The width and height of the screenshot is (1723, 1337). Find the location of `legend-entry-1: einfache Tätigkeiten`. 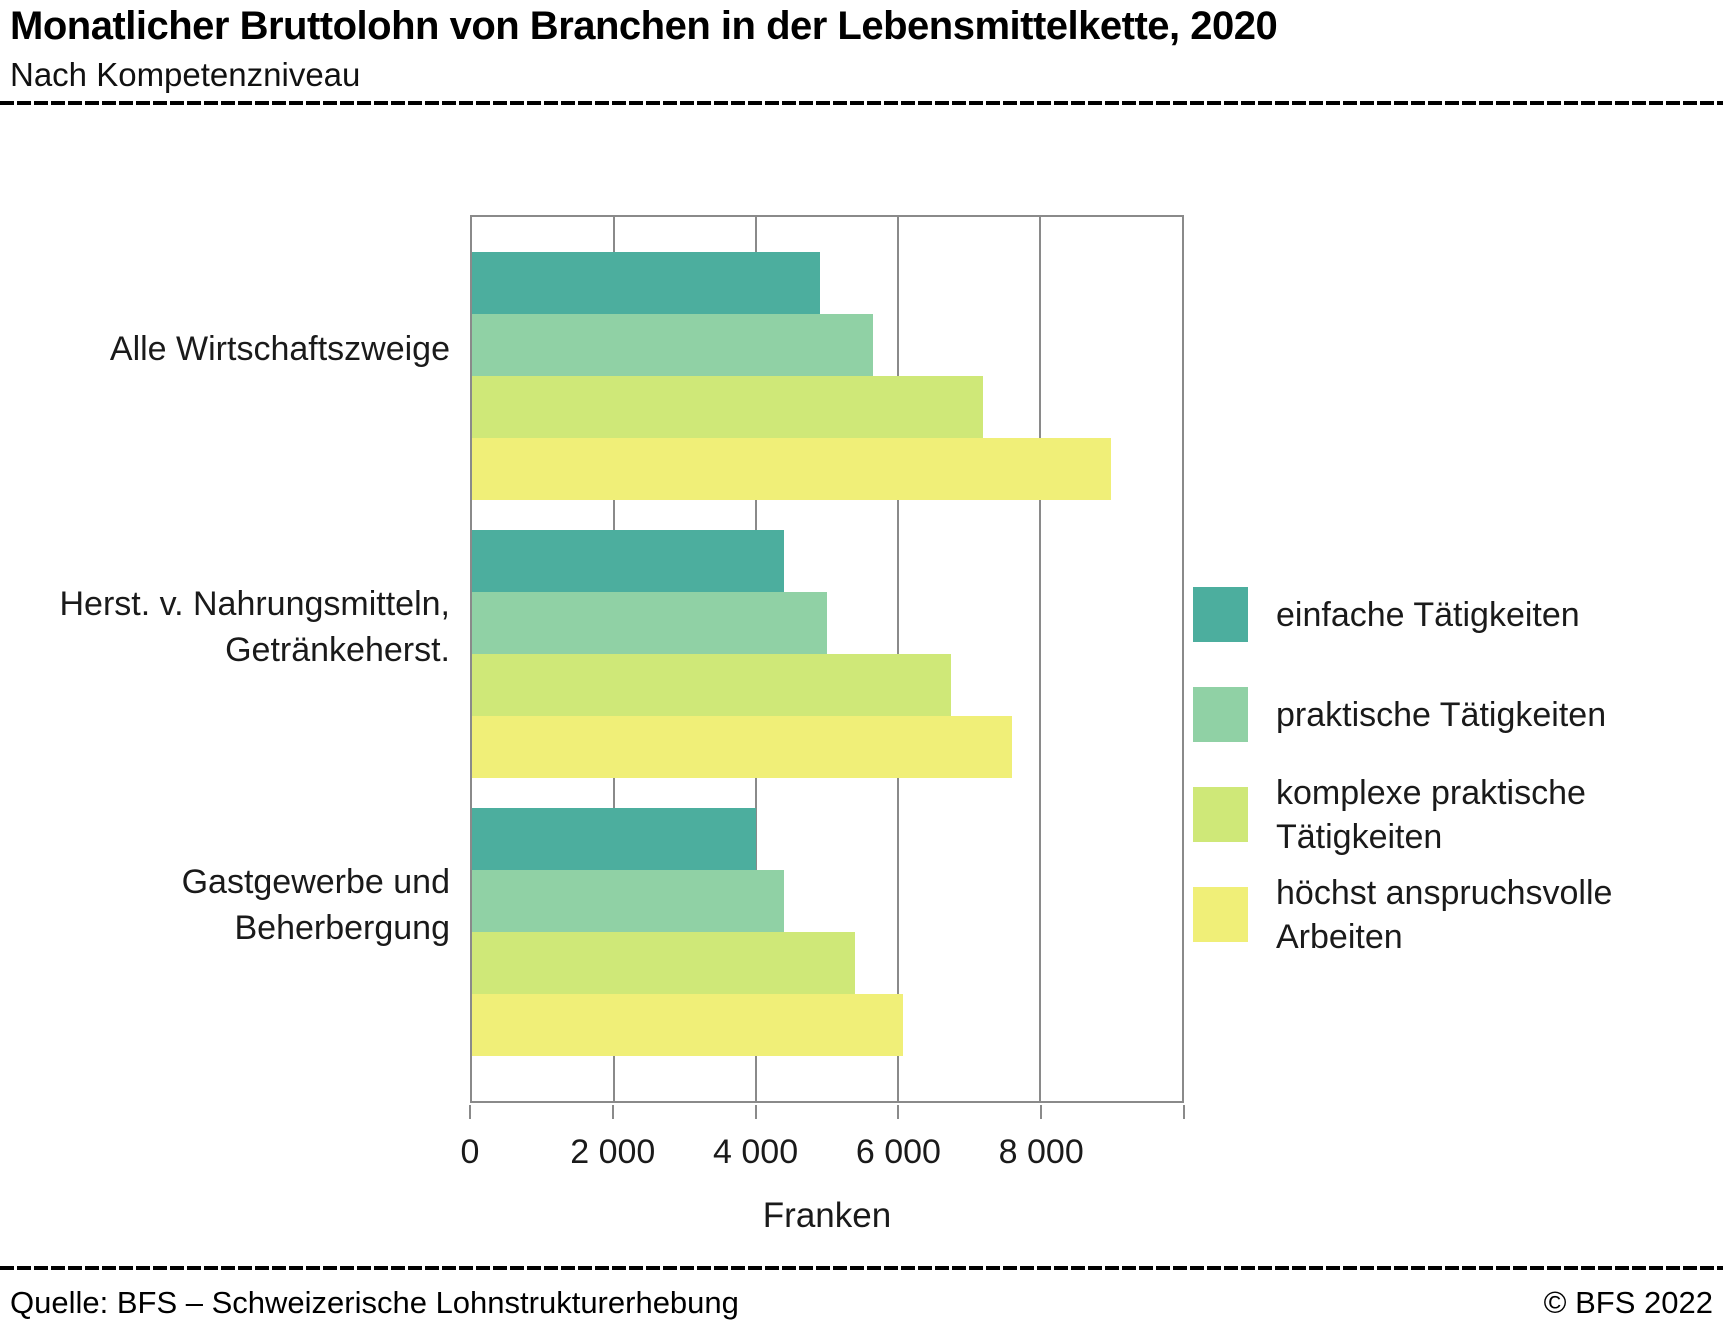

legend-entry-1: einfache Tätigkeiten is located at coordinates (1386, 614).